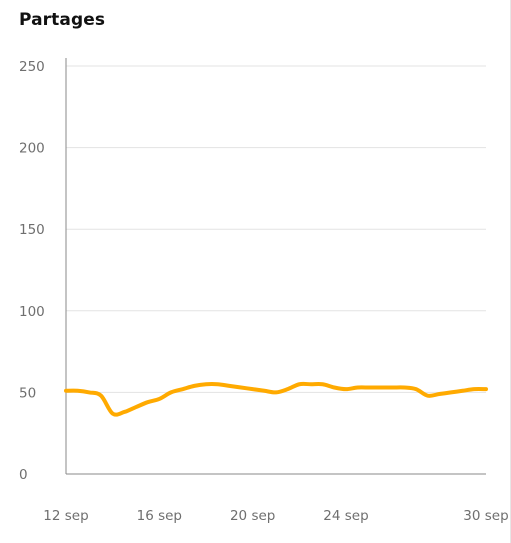 This screenshot has height=543, width=511. I want to click on series-group, so click(276, 399).